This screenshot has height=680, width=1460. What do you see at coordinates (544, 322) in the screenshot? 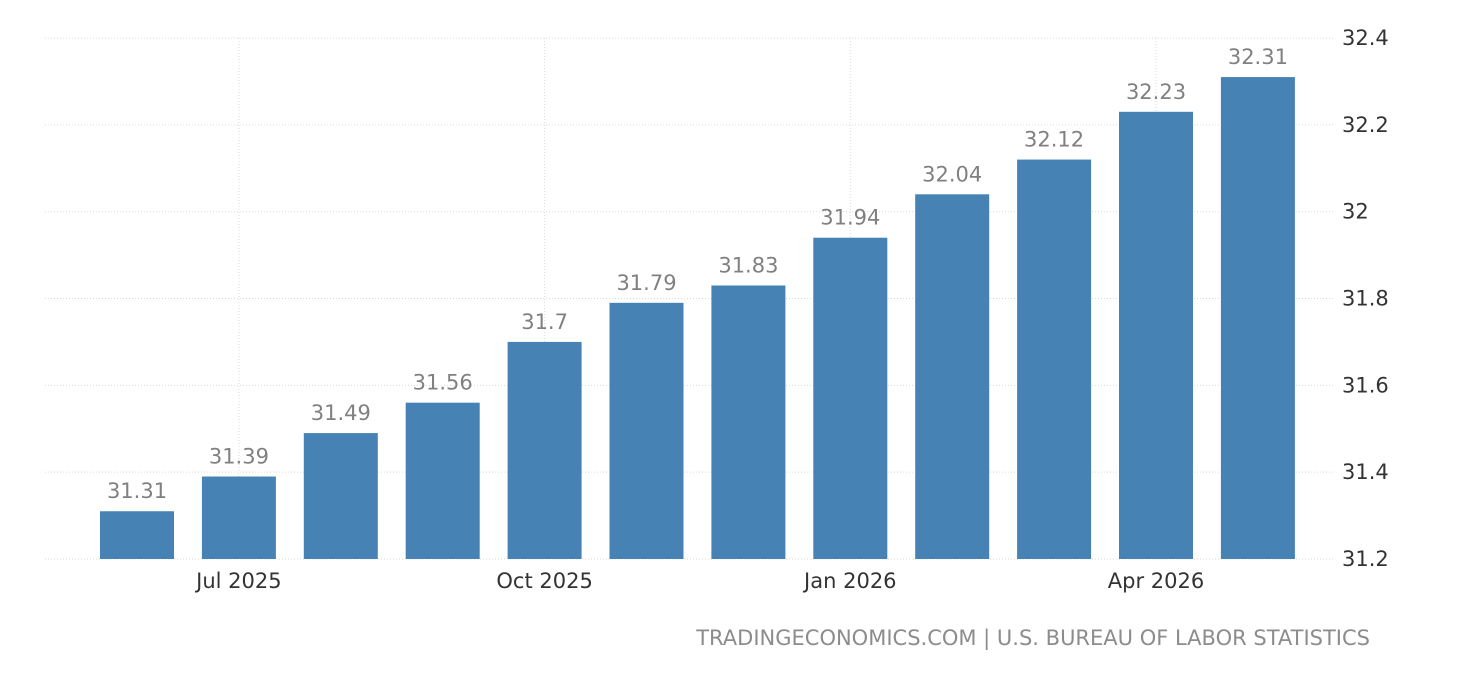
I see `bar-value-label: 31.7` at bounding box center [544, 322].